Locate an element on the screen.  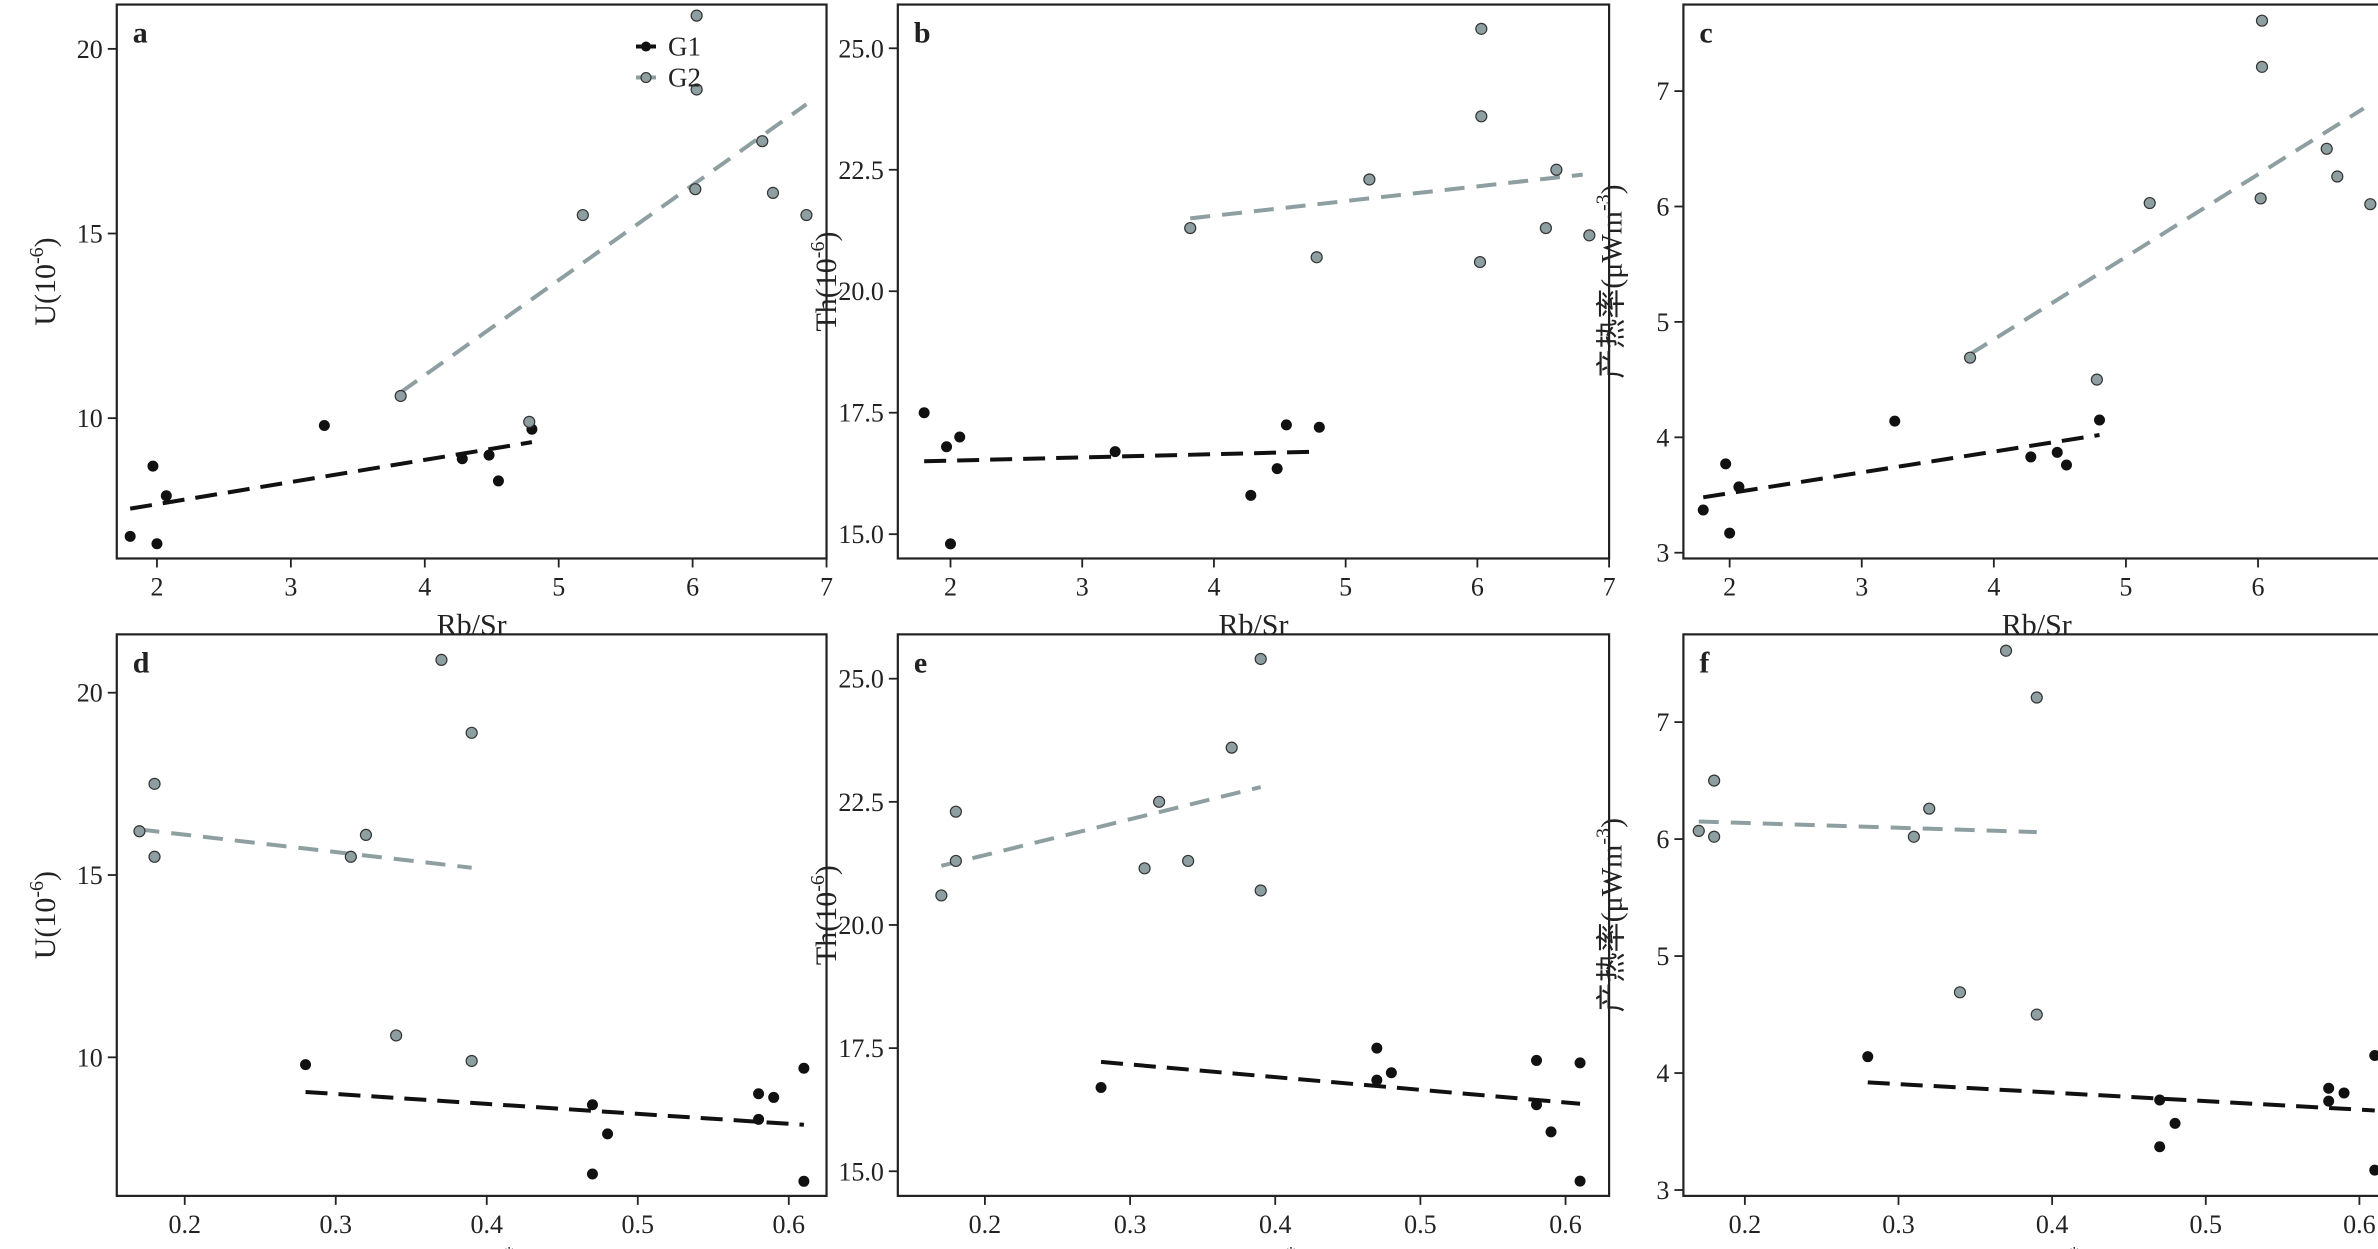
y-axis-label: 产热率(μWm-3) is located at coordinates (1610, 281).